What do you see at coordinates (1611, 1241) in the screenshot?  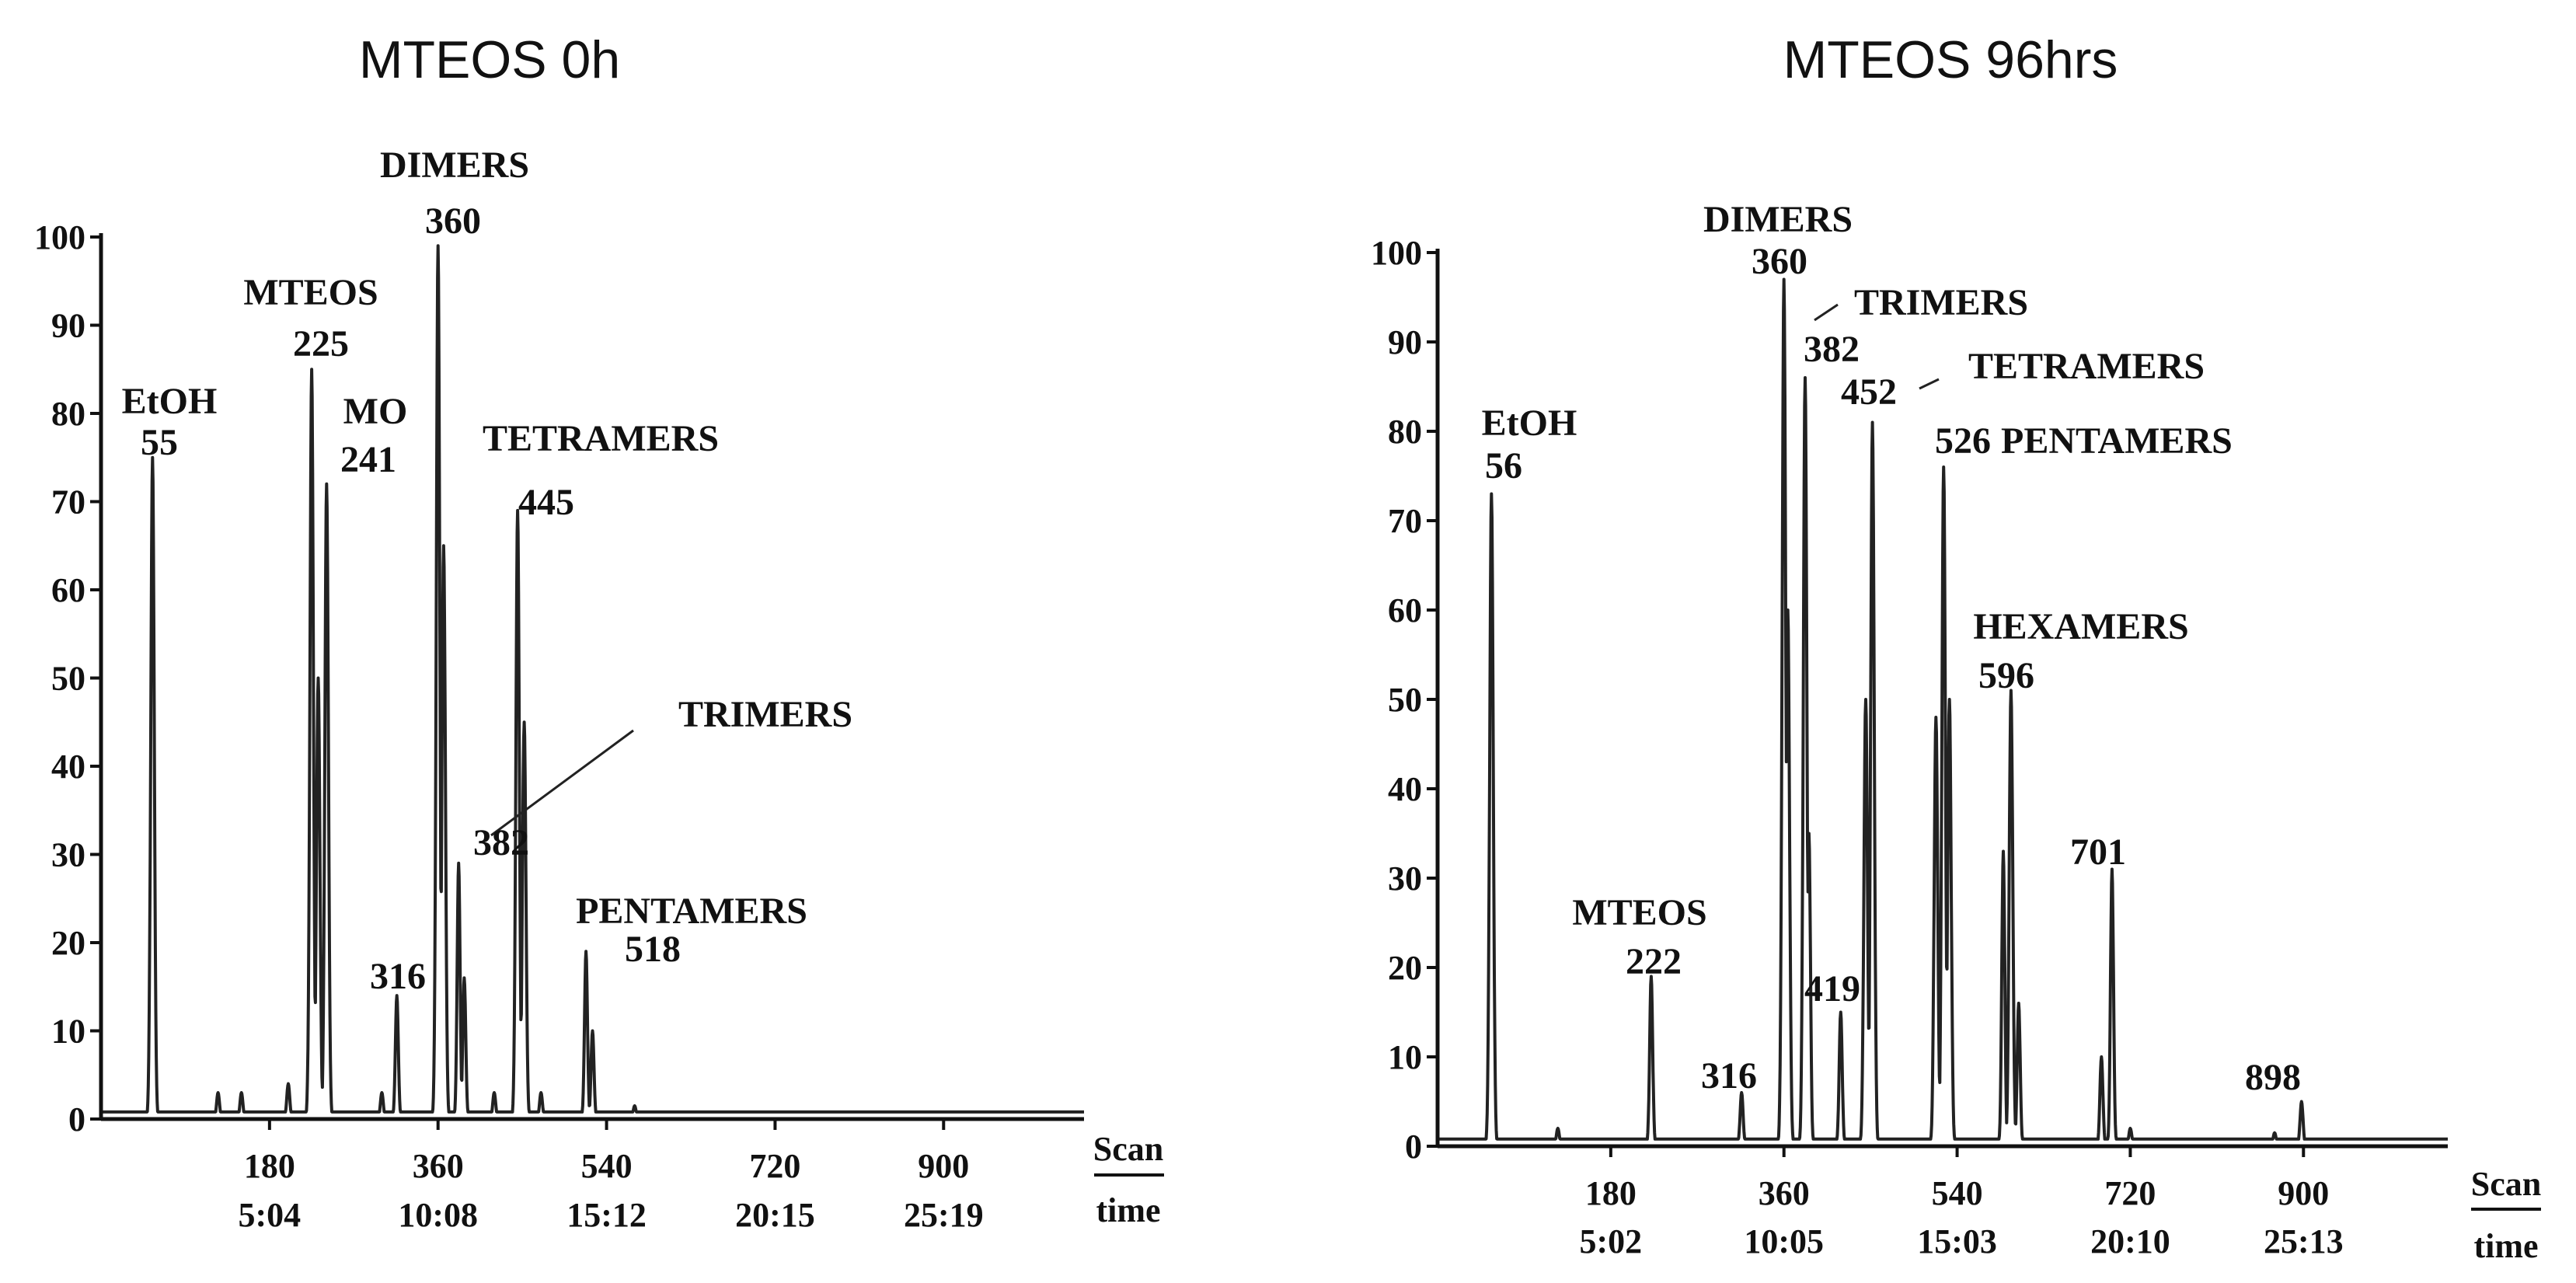 I see `x-tick-label-time: 5:02` at bounding box center [1611, 1241].